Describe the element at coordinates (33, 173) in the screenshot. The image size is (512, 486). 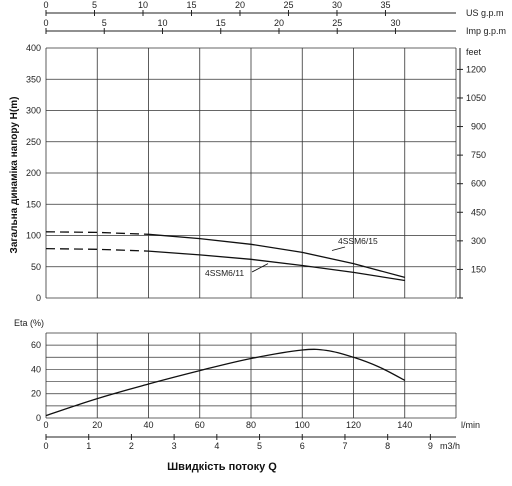
I see `head-y-tick-label: 200` at that location.